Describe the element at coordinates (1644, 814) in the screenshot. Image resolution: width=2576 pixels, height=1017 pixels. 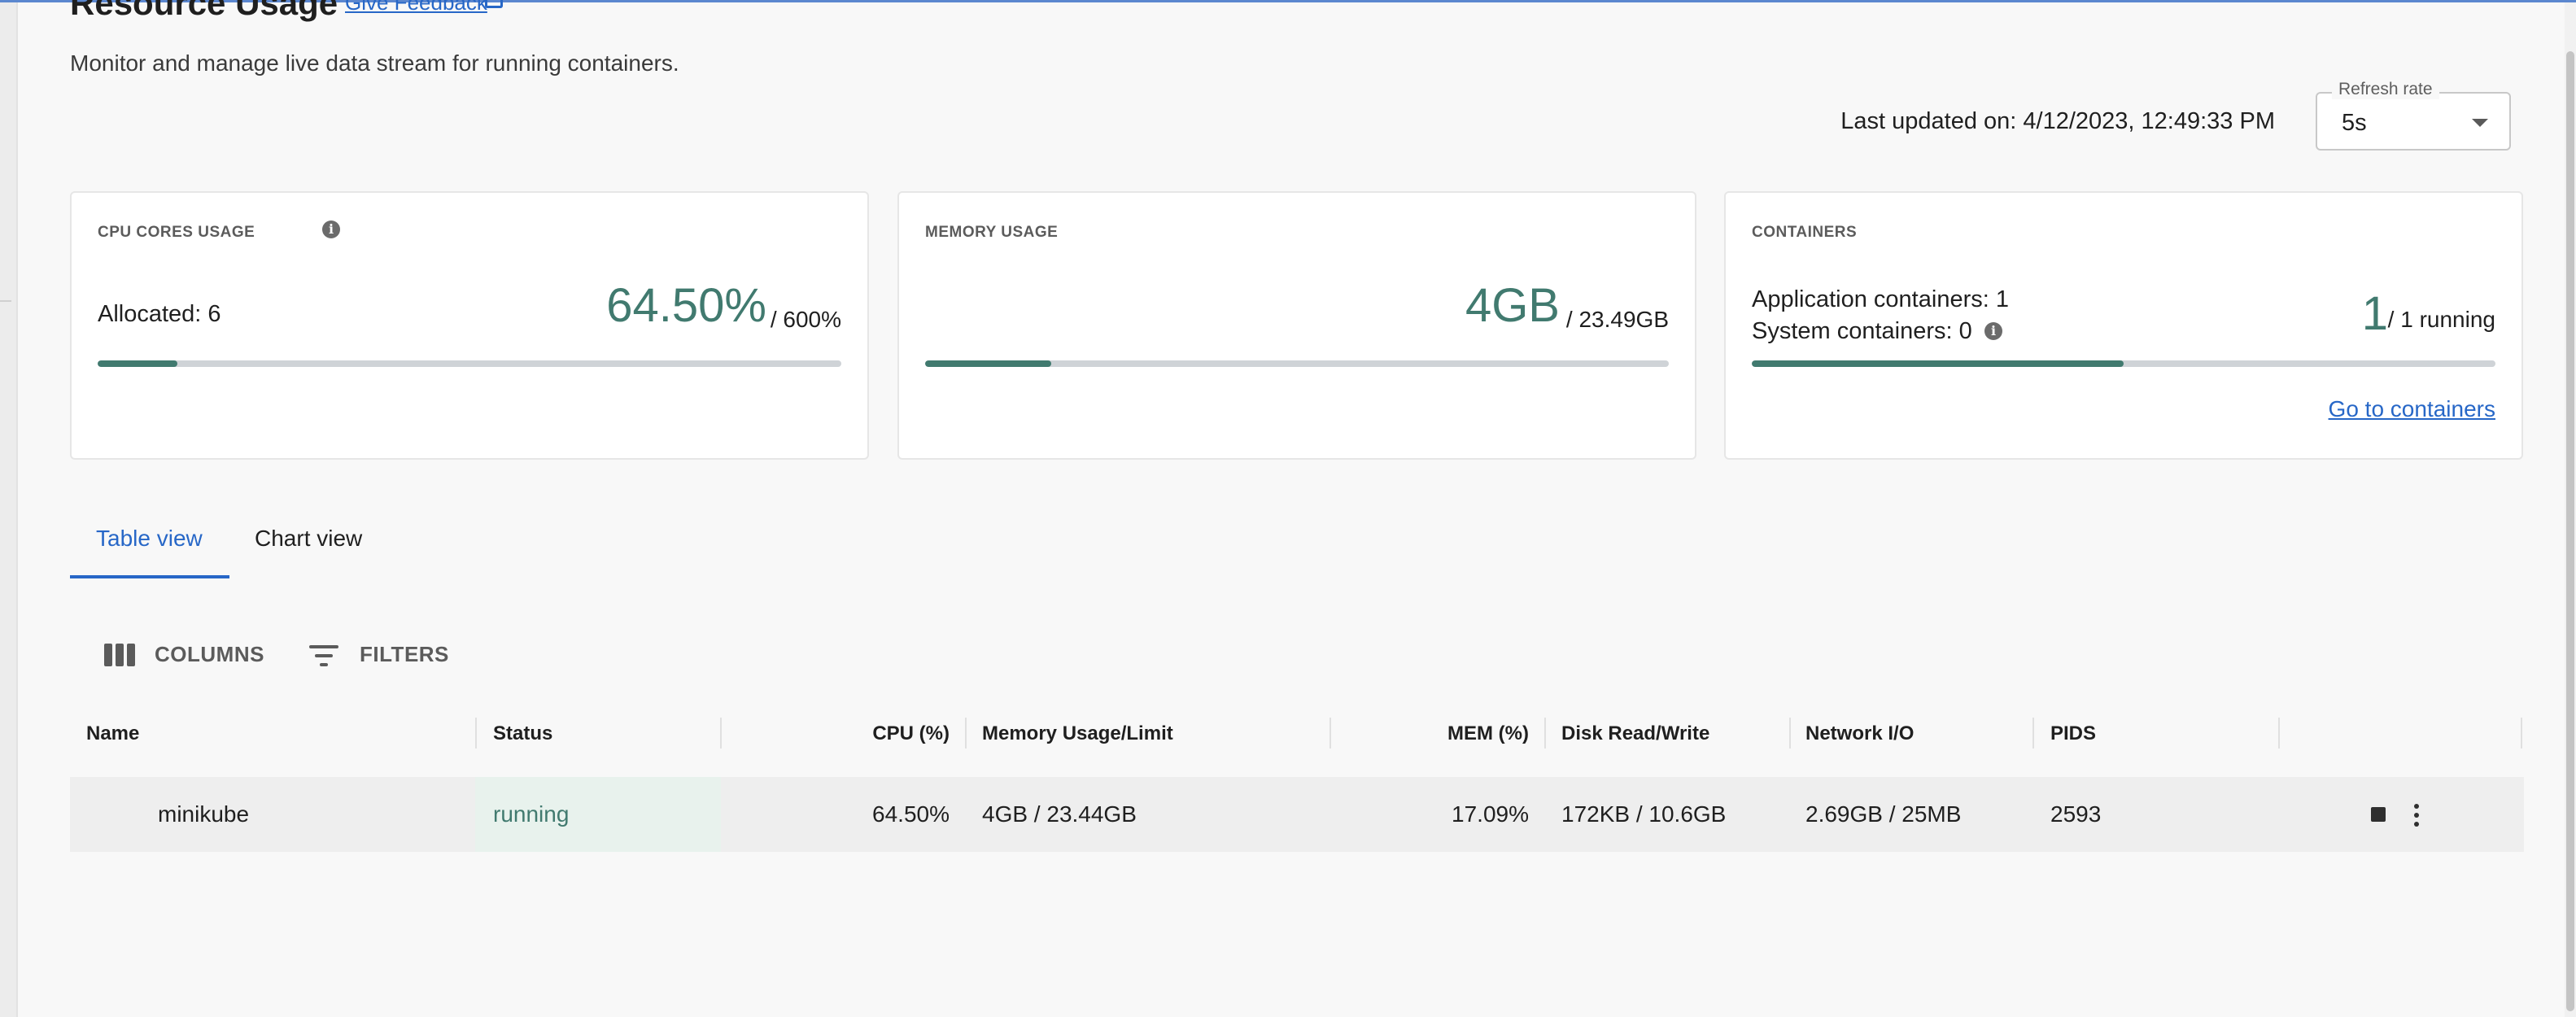
I see `disk-cell: 172KB / 10.6GB` at that location.